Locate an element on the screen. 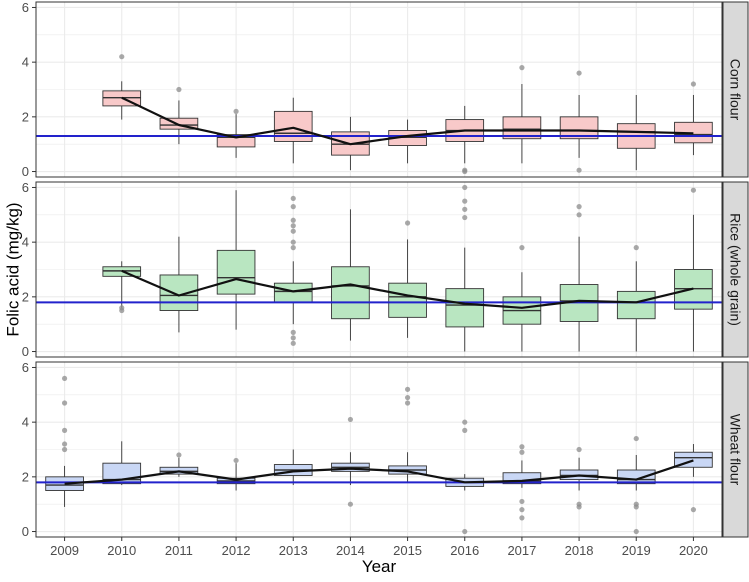 The width and height of the screenshot is (749, 582). x-axis-title: Year is located at coordinates (379, 566).